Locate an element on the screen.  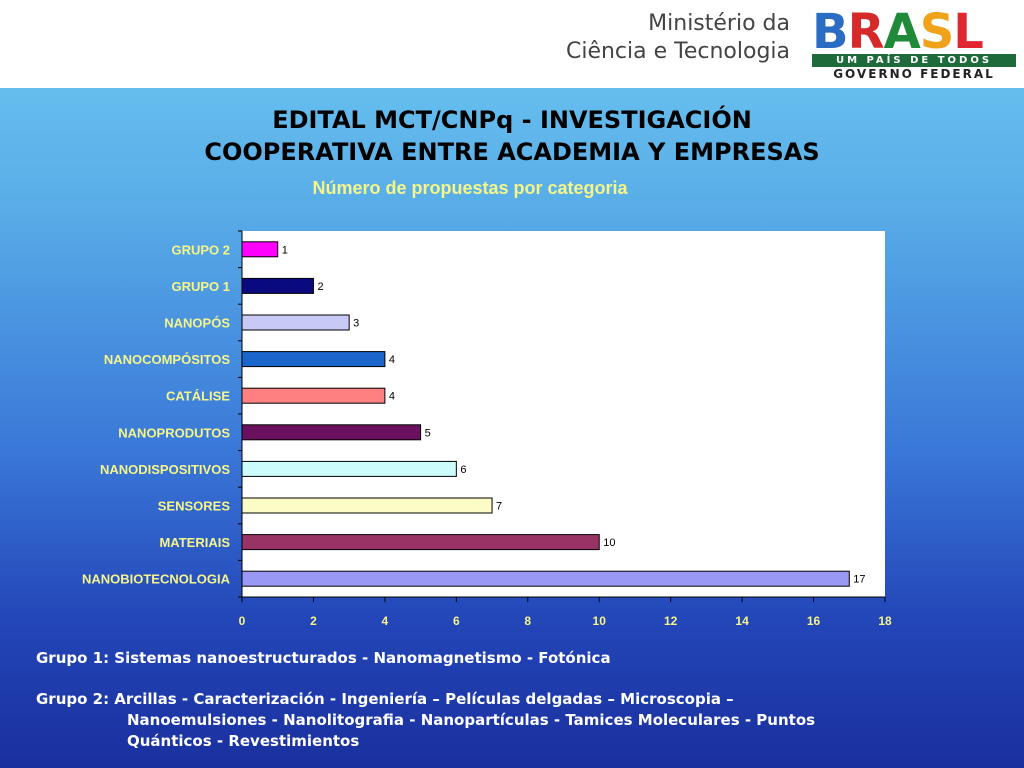
logo-government: GOVERNO FEDERAL is located at coordinates (914, 74).